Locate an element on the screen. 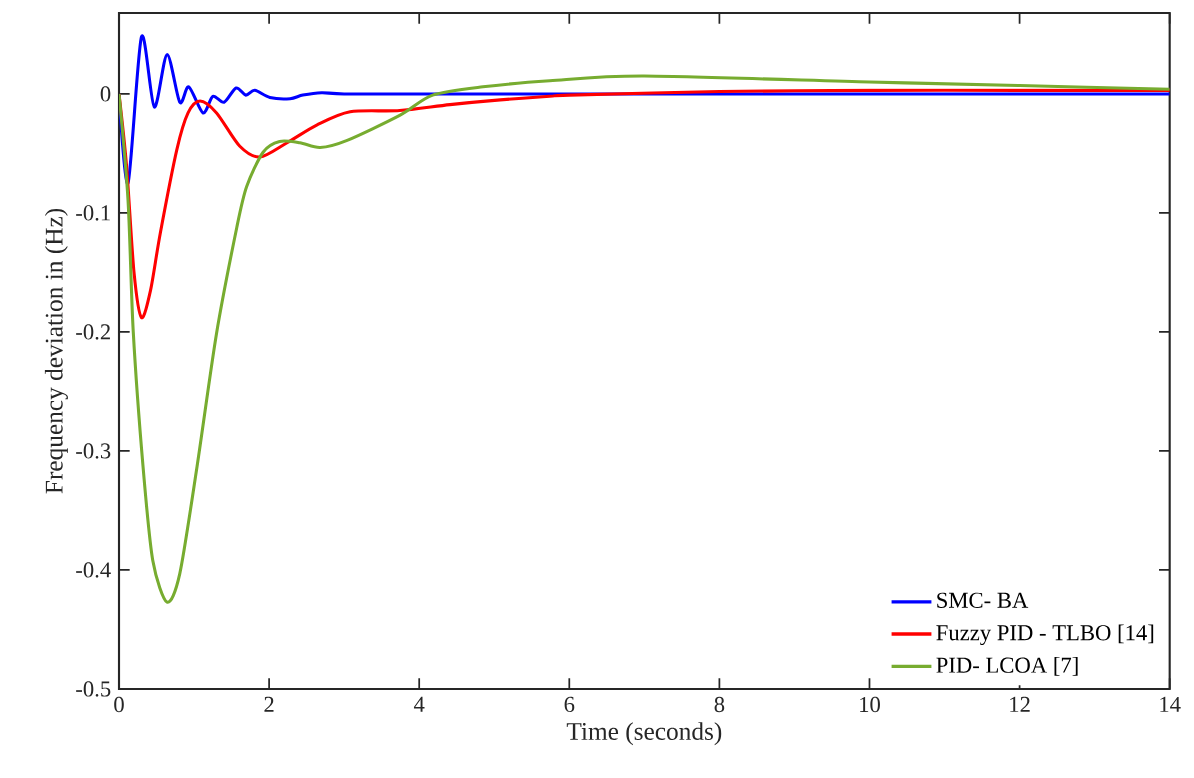 Image resolution: width=1194 pixels, height=778 pixels. x-tick-label: 10 is located at coordinates (870, 704).